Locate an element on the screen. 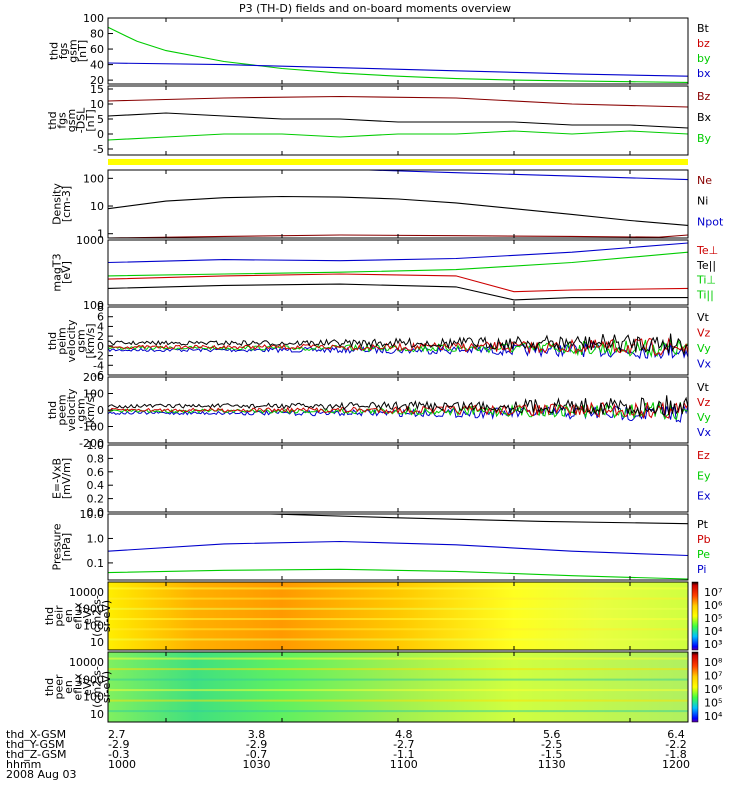 This screenshot has width=750, height=800. series-line-blue is located at coordinates (398, 253).